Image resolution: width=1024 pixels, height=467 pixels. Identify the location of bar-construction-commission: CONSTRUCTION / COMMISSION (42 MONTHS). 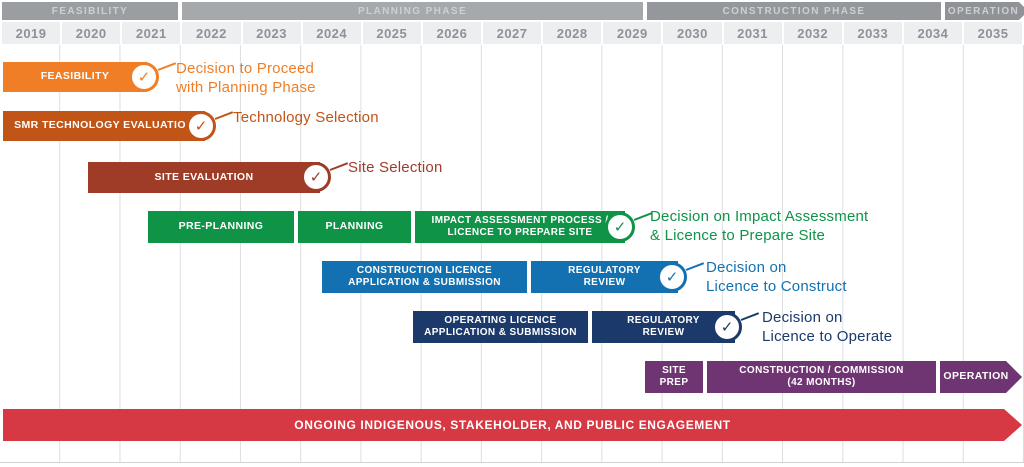
(821, 377).